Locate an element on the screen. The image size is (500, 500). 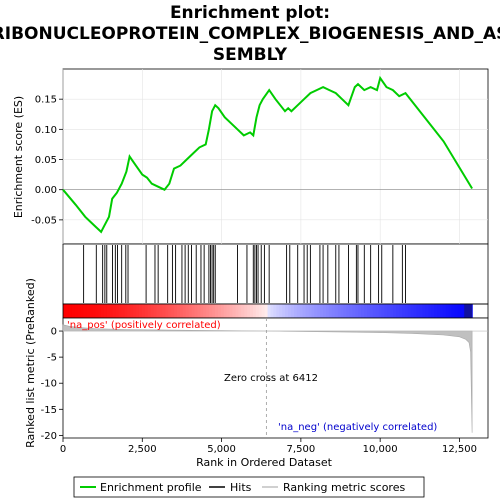
metric-y-axis-label: Ranked list metric (PreRanked) is located at coordinates (30, 363).